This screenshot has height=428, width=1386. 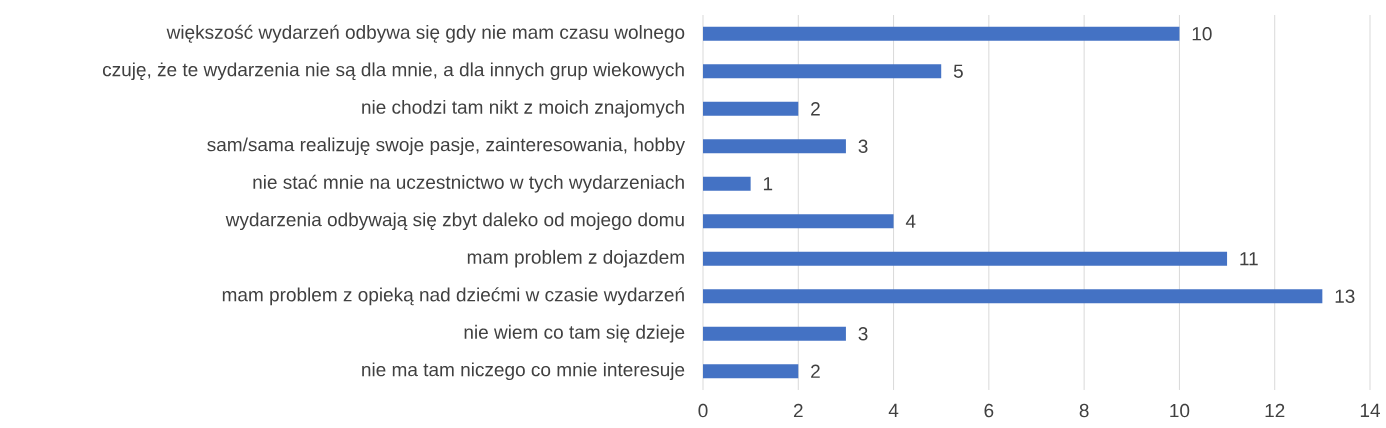 What do you see at coordinates (1180, 410) in the screenshot?
I see `x-tick-label: 10` at bounding box center [1180, 410].